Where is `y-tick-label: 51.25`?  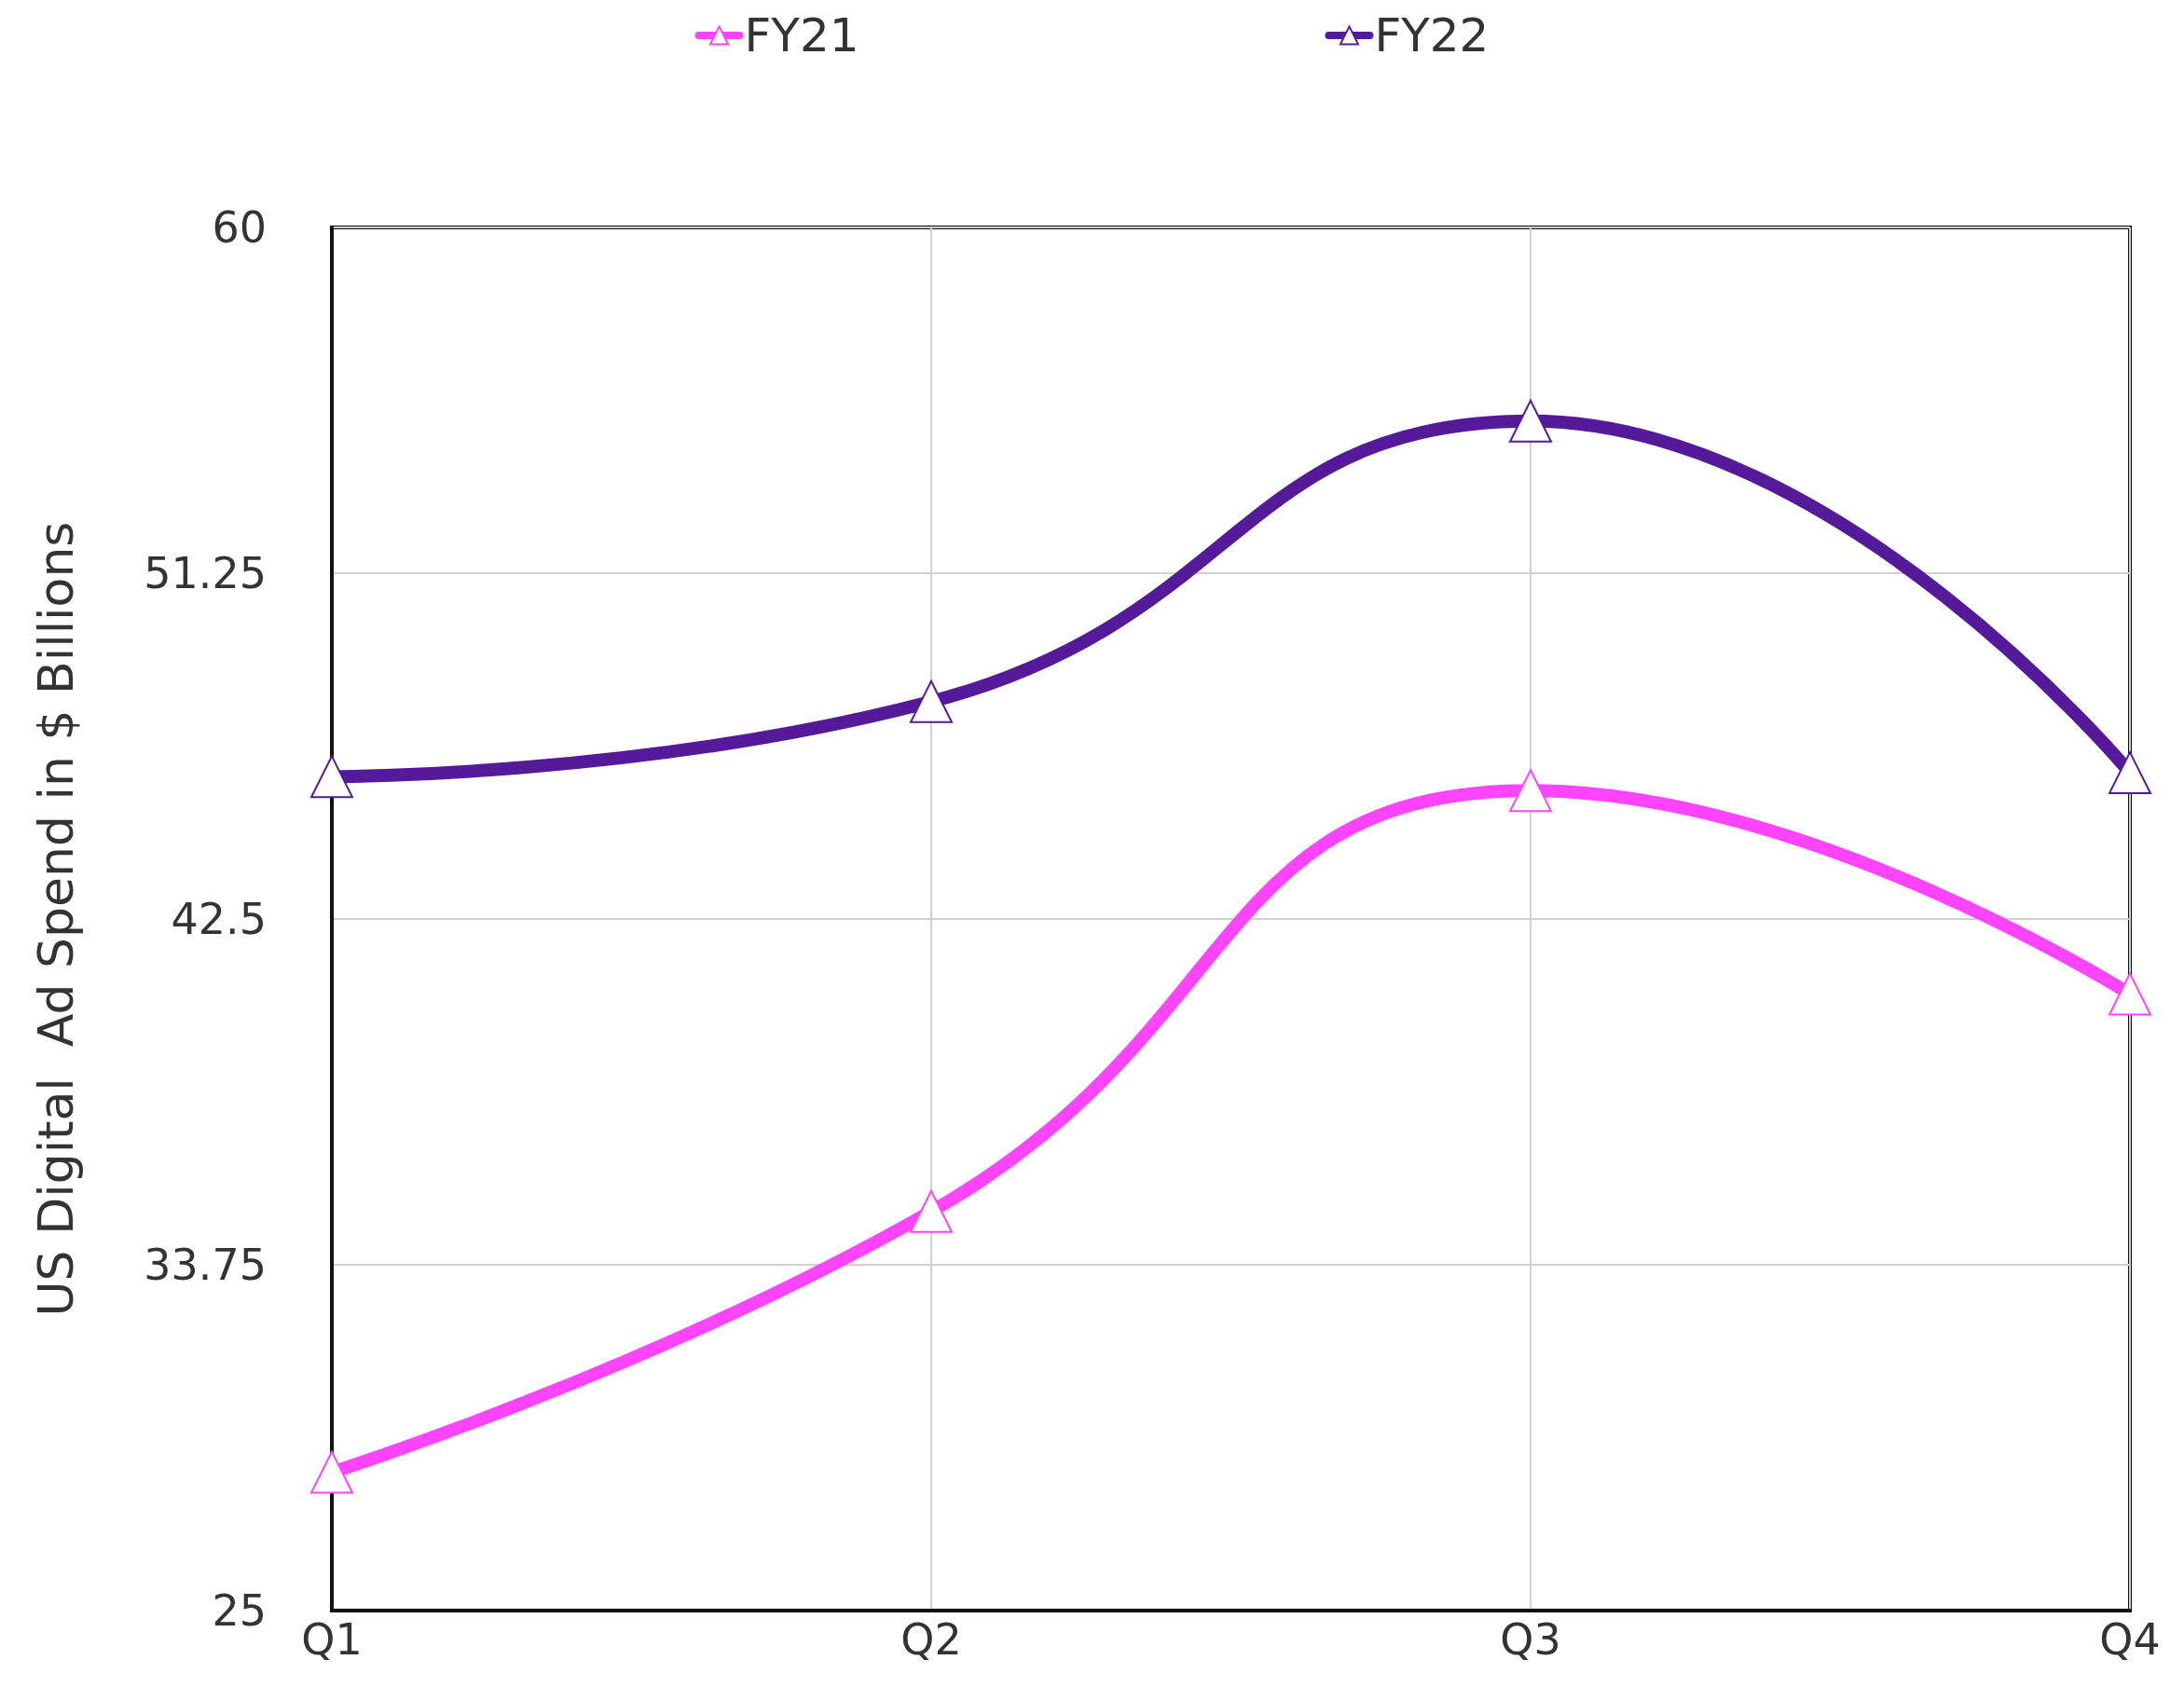 y-tick-label: 51.25 is located at coordinates (205, 573).